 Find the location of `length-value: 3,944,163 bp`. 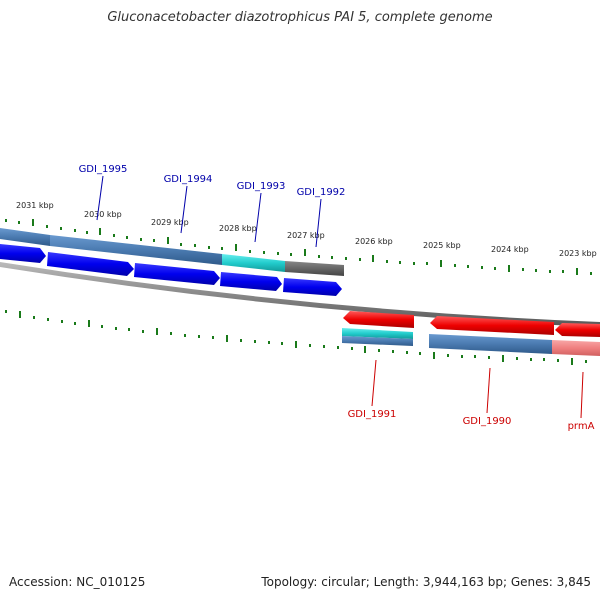

length-value: 3,944,163 bp is located at coordinates (462, 582).